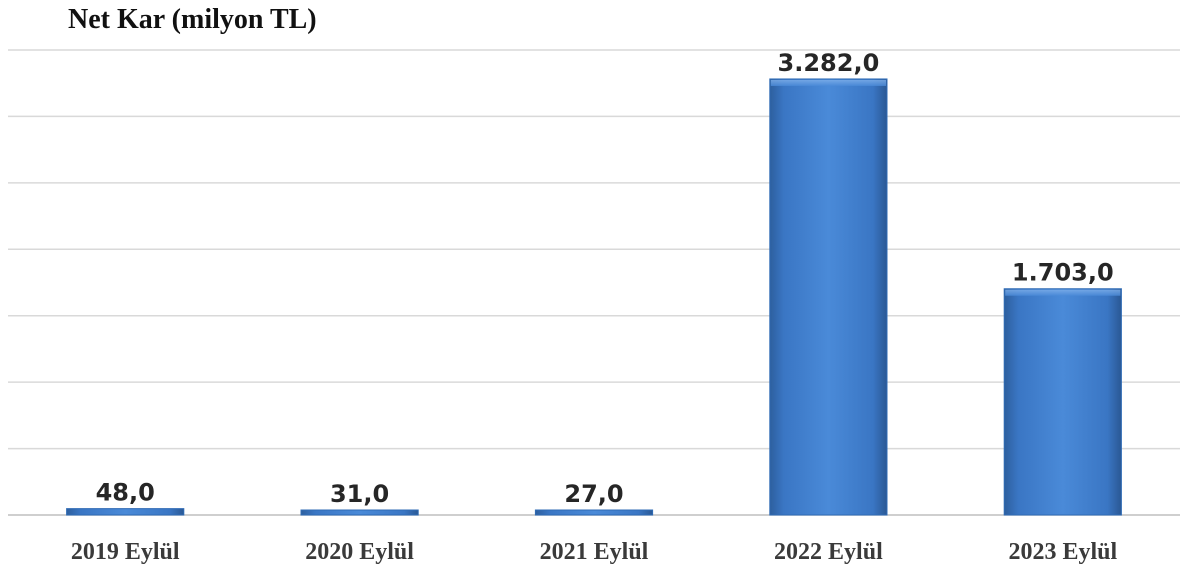  What do you see at coordinates (125, 493) in the screenshot?
I see `data-label: 48,0` at bounding box center [125, 493].